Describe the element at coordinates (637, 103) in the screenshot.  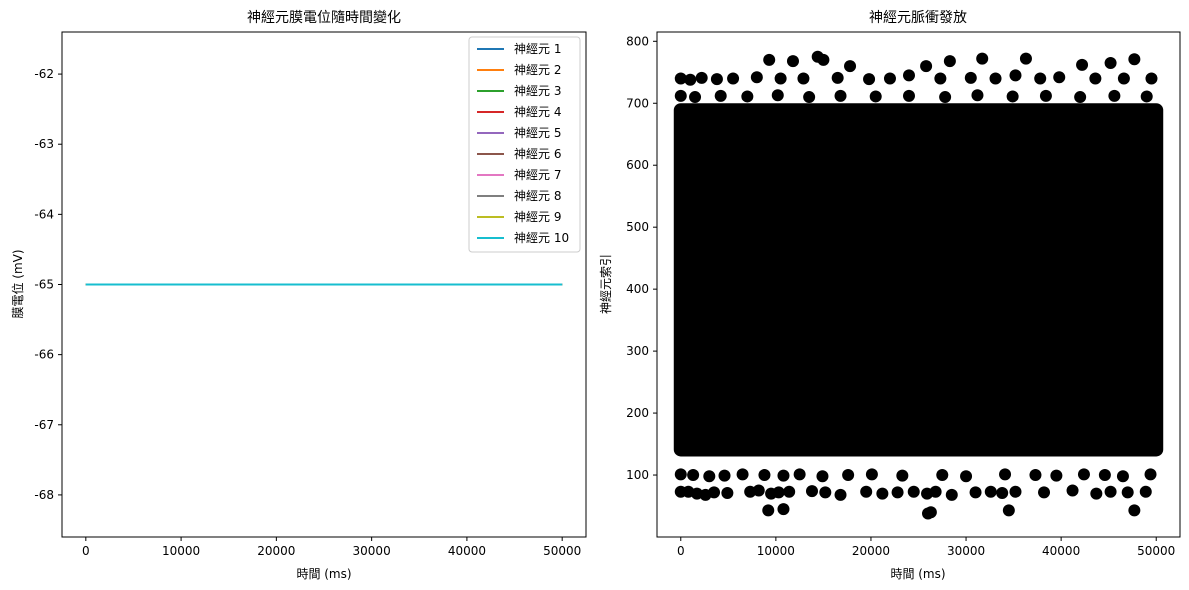
I see `y-tick-label: 700` at that location.